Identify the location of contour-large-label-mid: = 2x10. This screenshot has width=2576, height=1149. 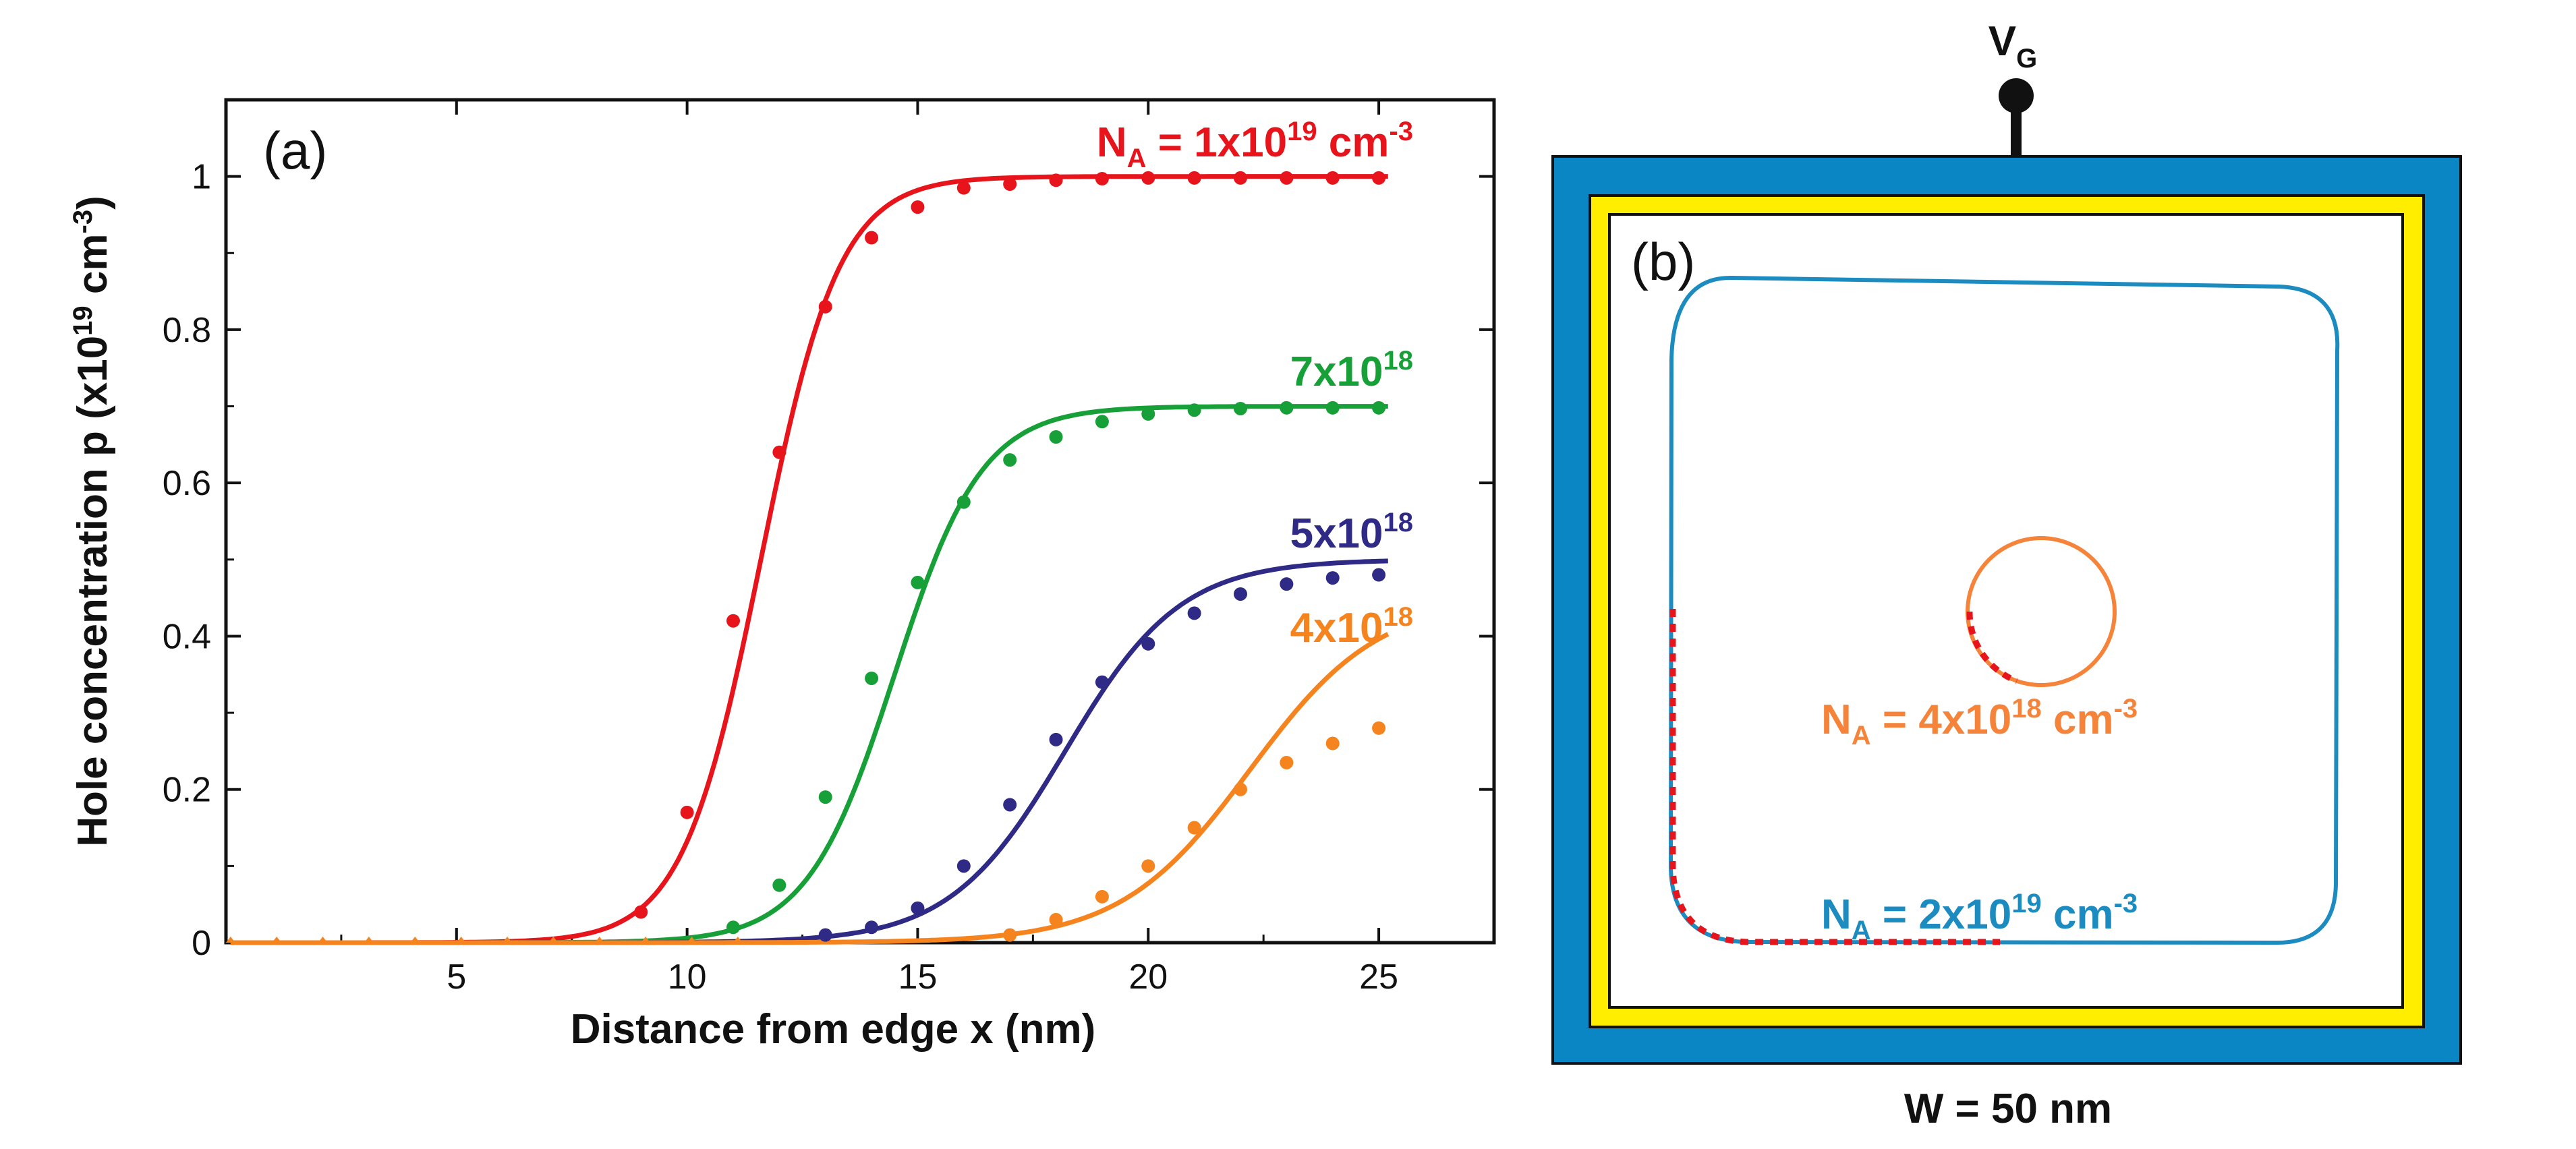
(1941, 915).